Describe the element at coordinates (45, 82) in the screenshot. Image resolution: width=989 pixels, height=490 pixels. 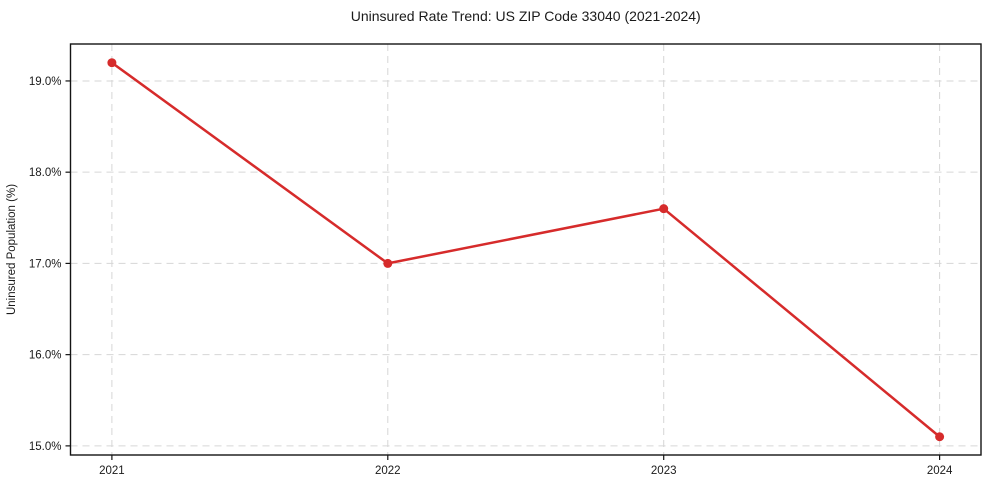
I see `y-tick-label: 19.0%` at that location.